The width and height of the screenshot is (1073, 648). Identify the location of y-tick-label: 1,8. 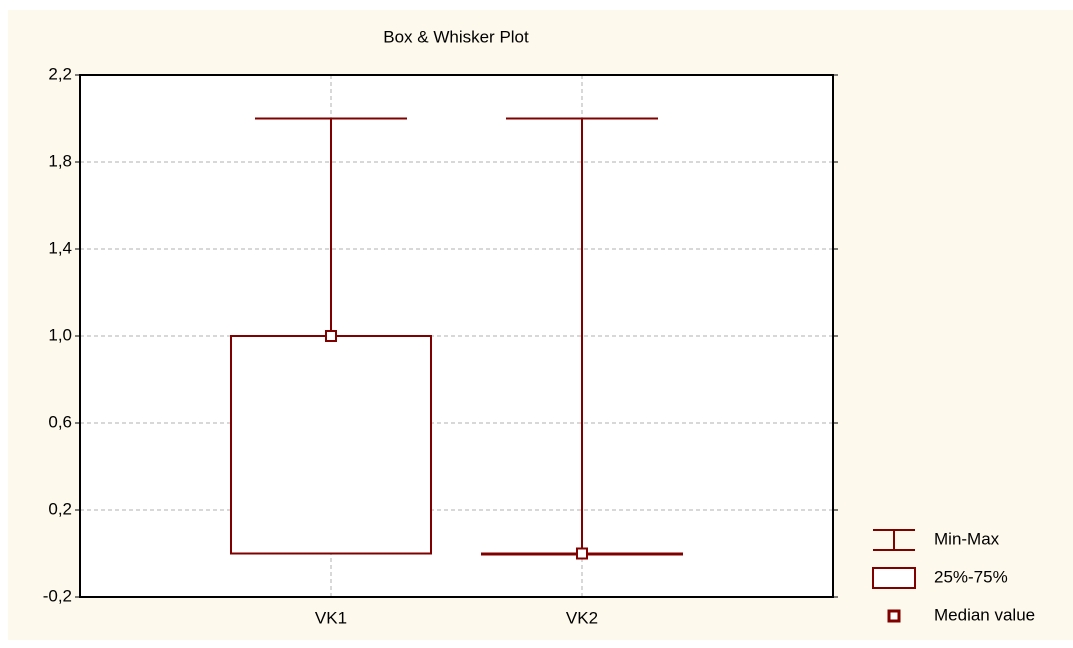
(60, 160).